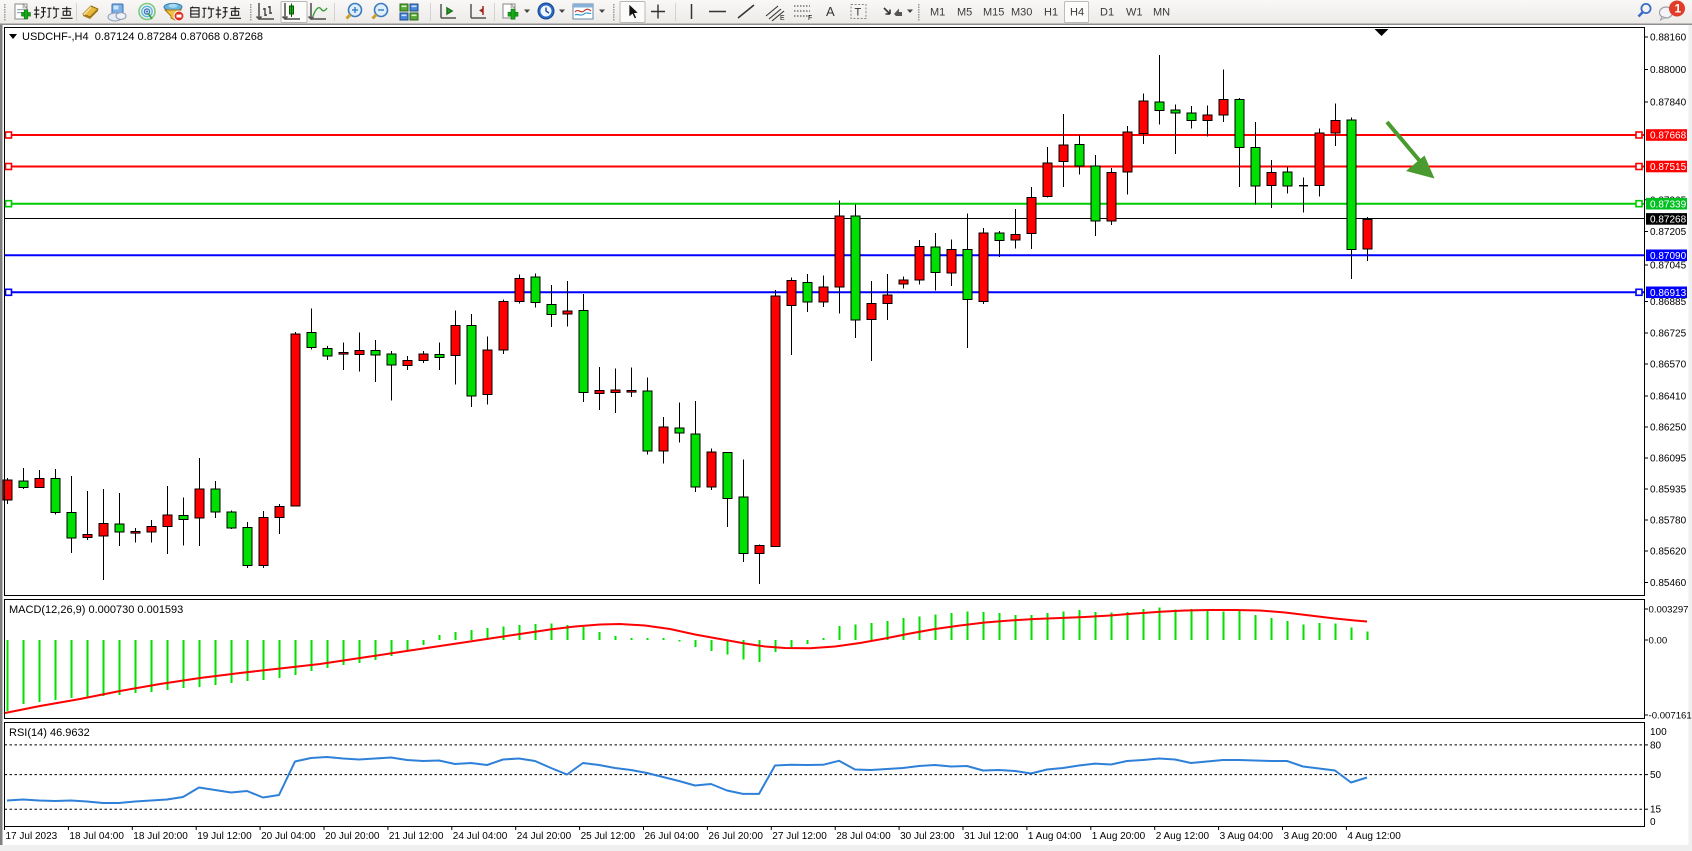 The height and width of the screenshot is (851, 1692). What do you see at coordinates (1668, 490) in the screenshot?
I see `svg-text: 0.85935` at bounding box center [1668, 490].